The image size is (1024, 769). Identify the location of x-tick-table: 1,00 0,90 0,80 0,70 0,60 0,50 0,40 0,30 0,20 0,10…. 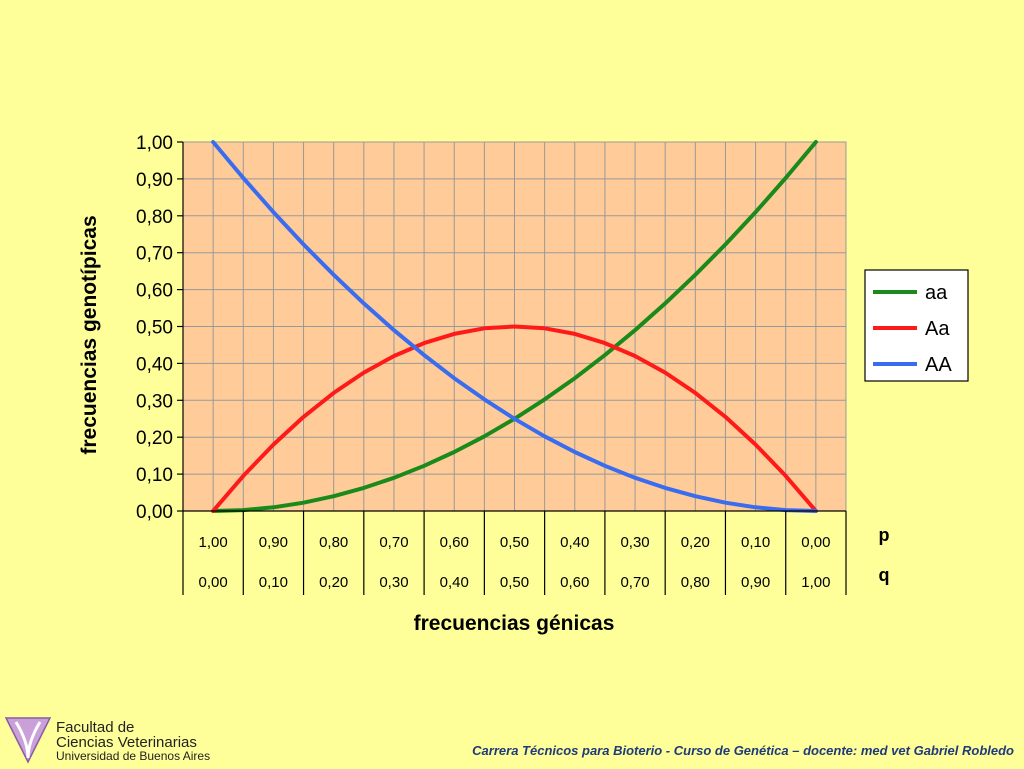
(536, 553).